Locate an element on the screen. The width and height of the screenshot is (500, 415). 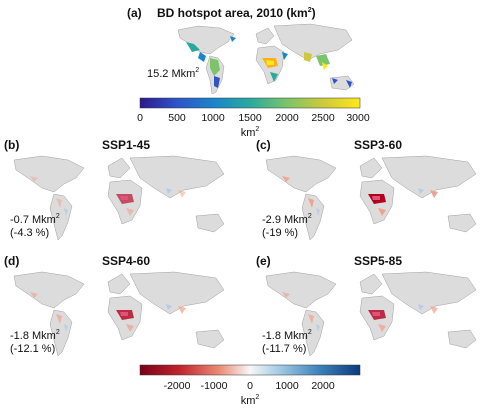
scenario-change-value: -1.8 Mkm2 is located at coordinates (35, 334).